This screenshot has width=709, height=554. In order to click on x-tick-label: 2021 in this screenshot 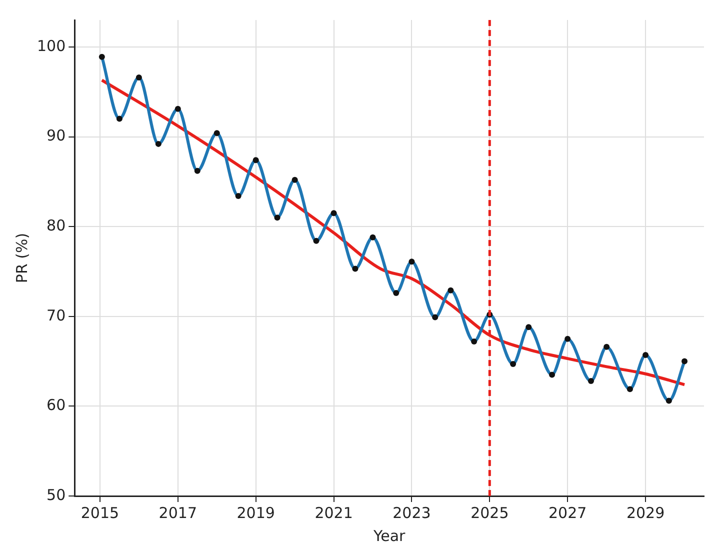, I will do `click(333, 513)`.